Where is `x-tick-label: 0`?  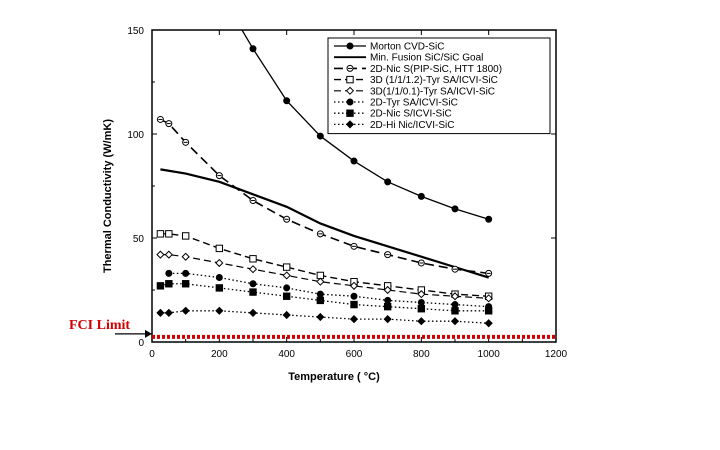 x-tick-label: 0 is located at coordinates (152, 354).